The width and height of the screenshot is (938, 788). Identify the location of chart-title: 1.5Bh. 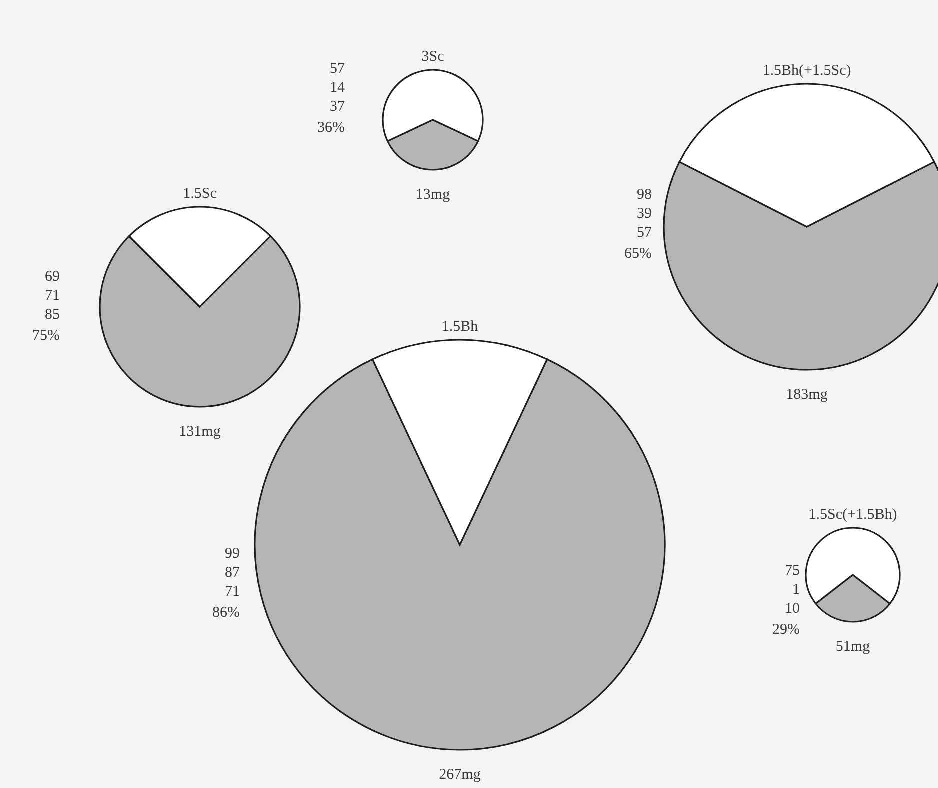
(460, 327).